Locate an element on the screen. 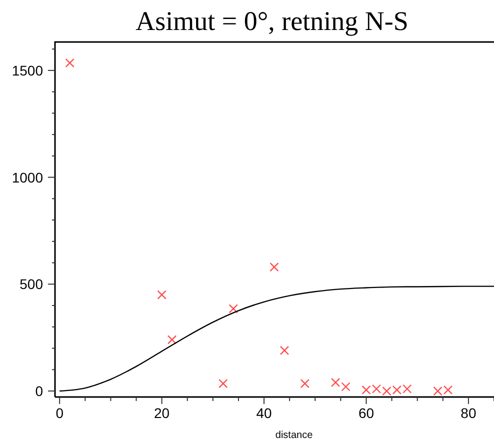  y-tick-label: 500 is located at coordinates (32, 284).